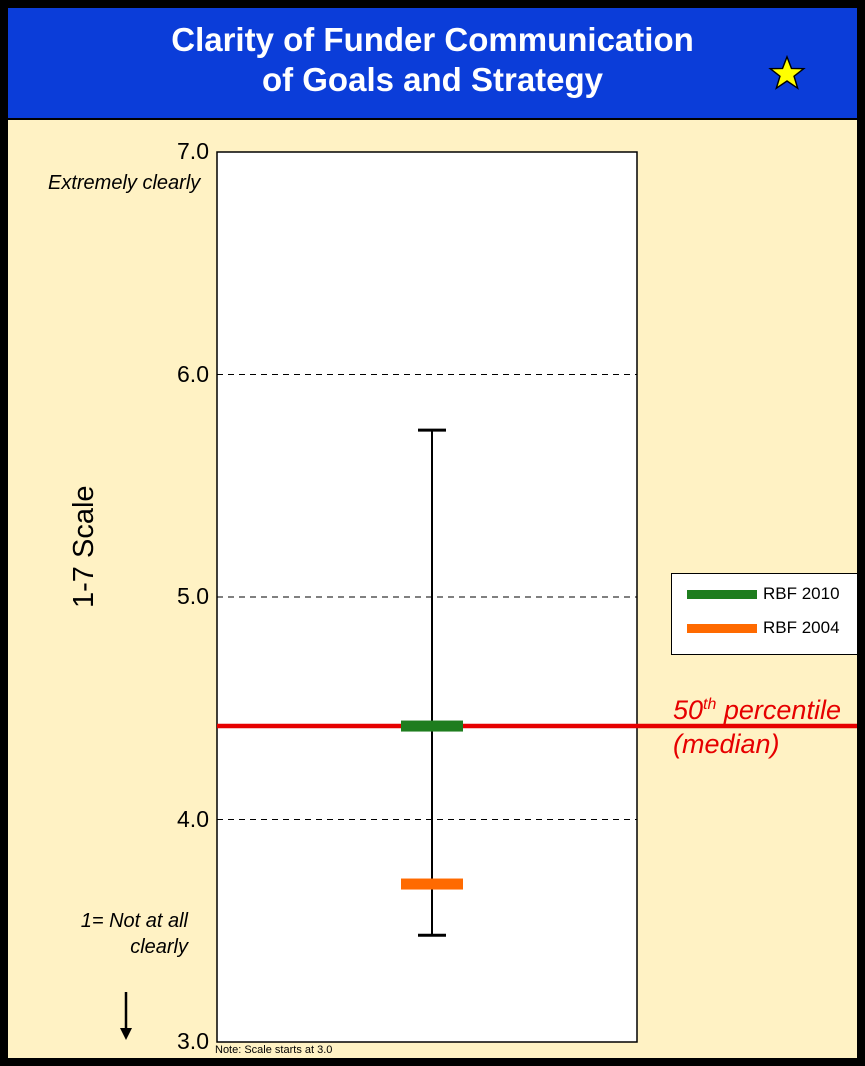  I want to click on y-tick-label-3.0: 3.0, so click(193, 1041).